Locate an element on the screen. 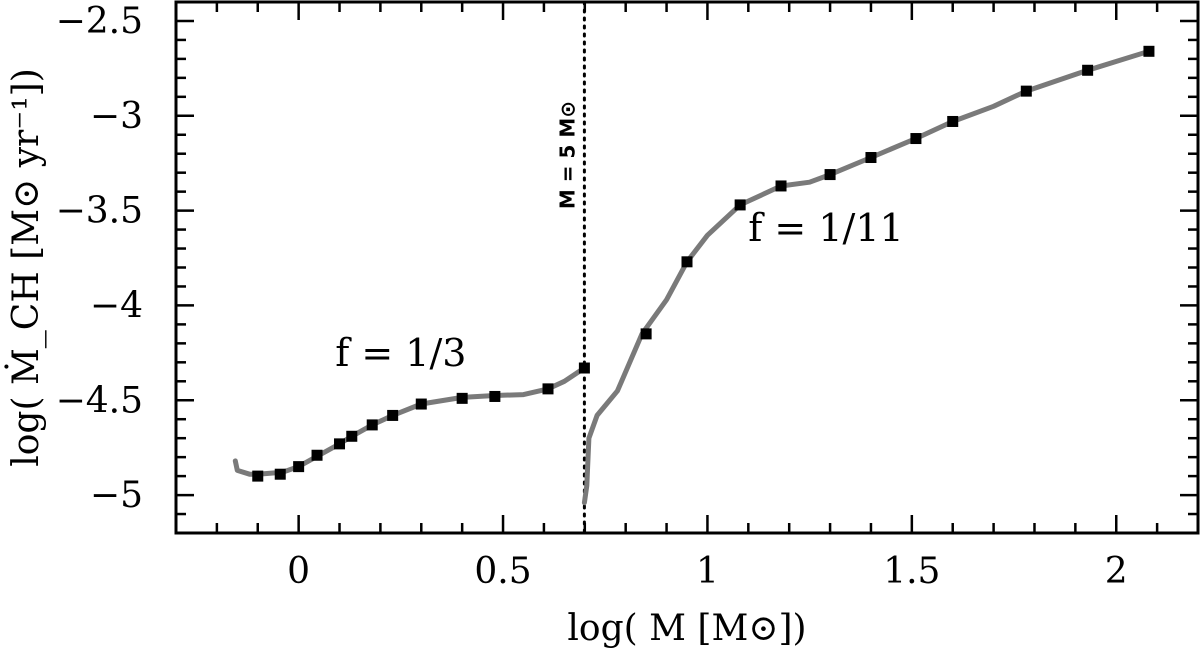 The width and height of the screenshot is (1200, 656). x-axis-label: log( M [M⊙]) is located at coordinates (686, 628).